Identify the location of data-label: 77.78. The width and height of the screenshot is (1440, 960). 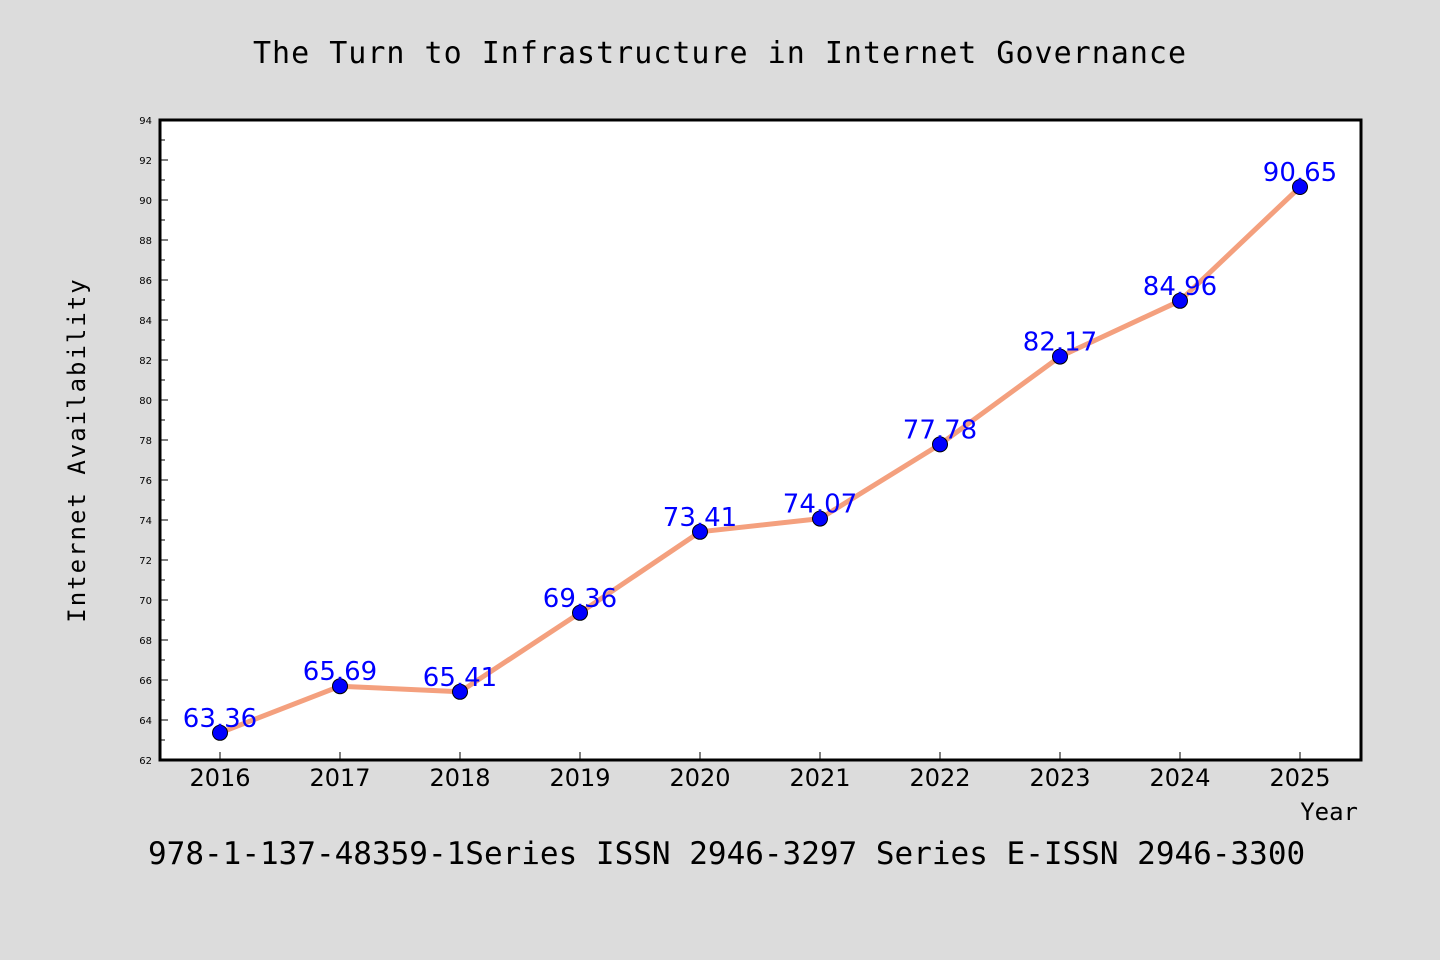
(940, 430).